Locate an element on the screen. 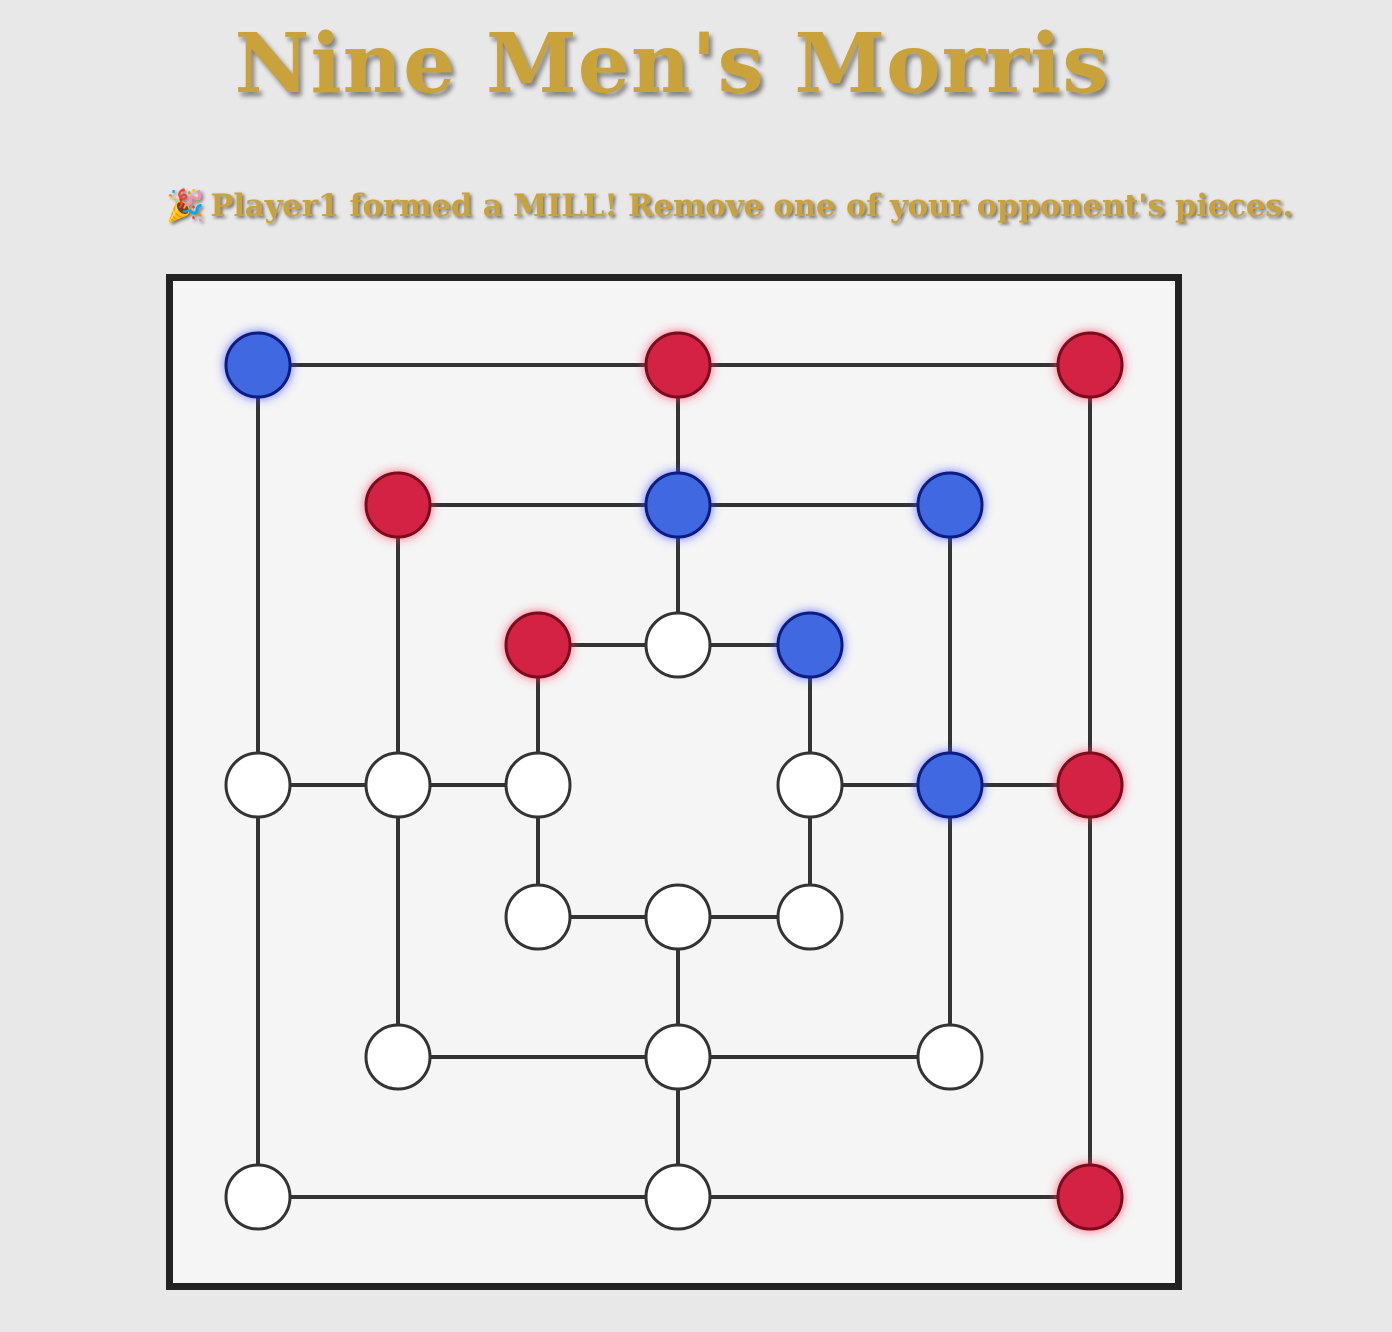  empty-point-b2 is located at coordinates (398, 1057).